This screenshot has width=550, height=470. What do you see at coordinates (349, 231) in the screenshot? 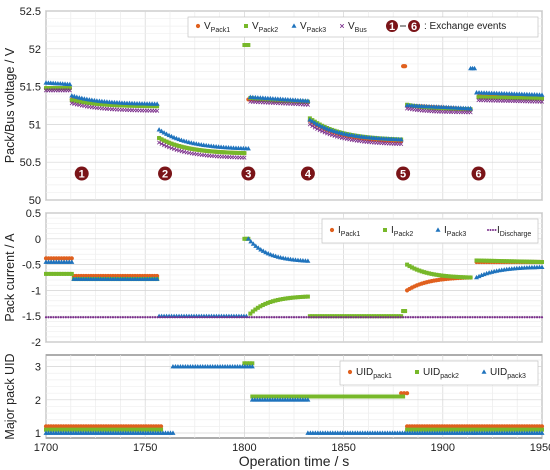
I see `legend-label: IPack1` at bounding box center [349, 231].